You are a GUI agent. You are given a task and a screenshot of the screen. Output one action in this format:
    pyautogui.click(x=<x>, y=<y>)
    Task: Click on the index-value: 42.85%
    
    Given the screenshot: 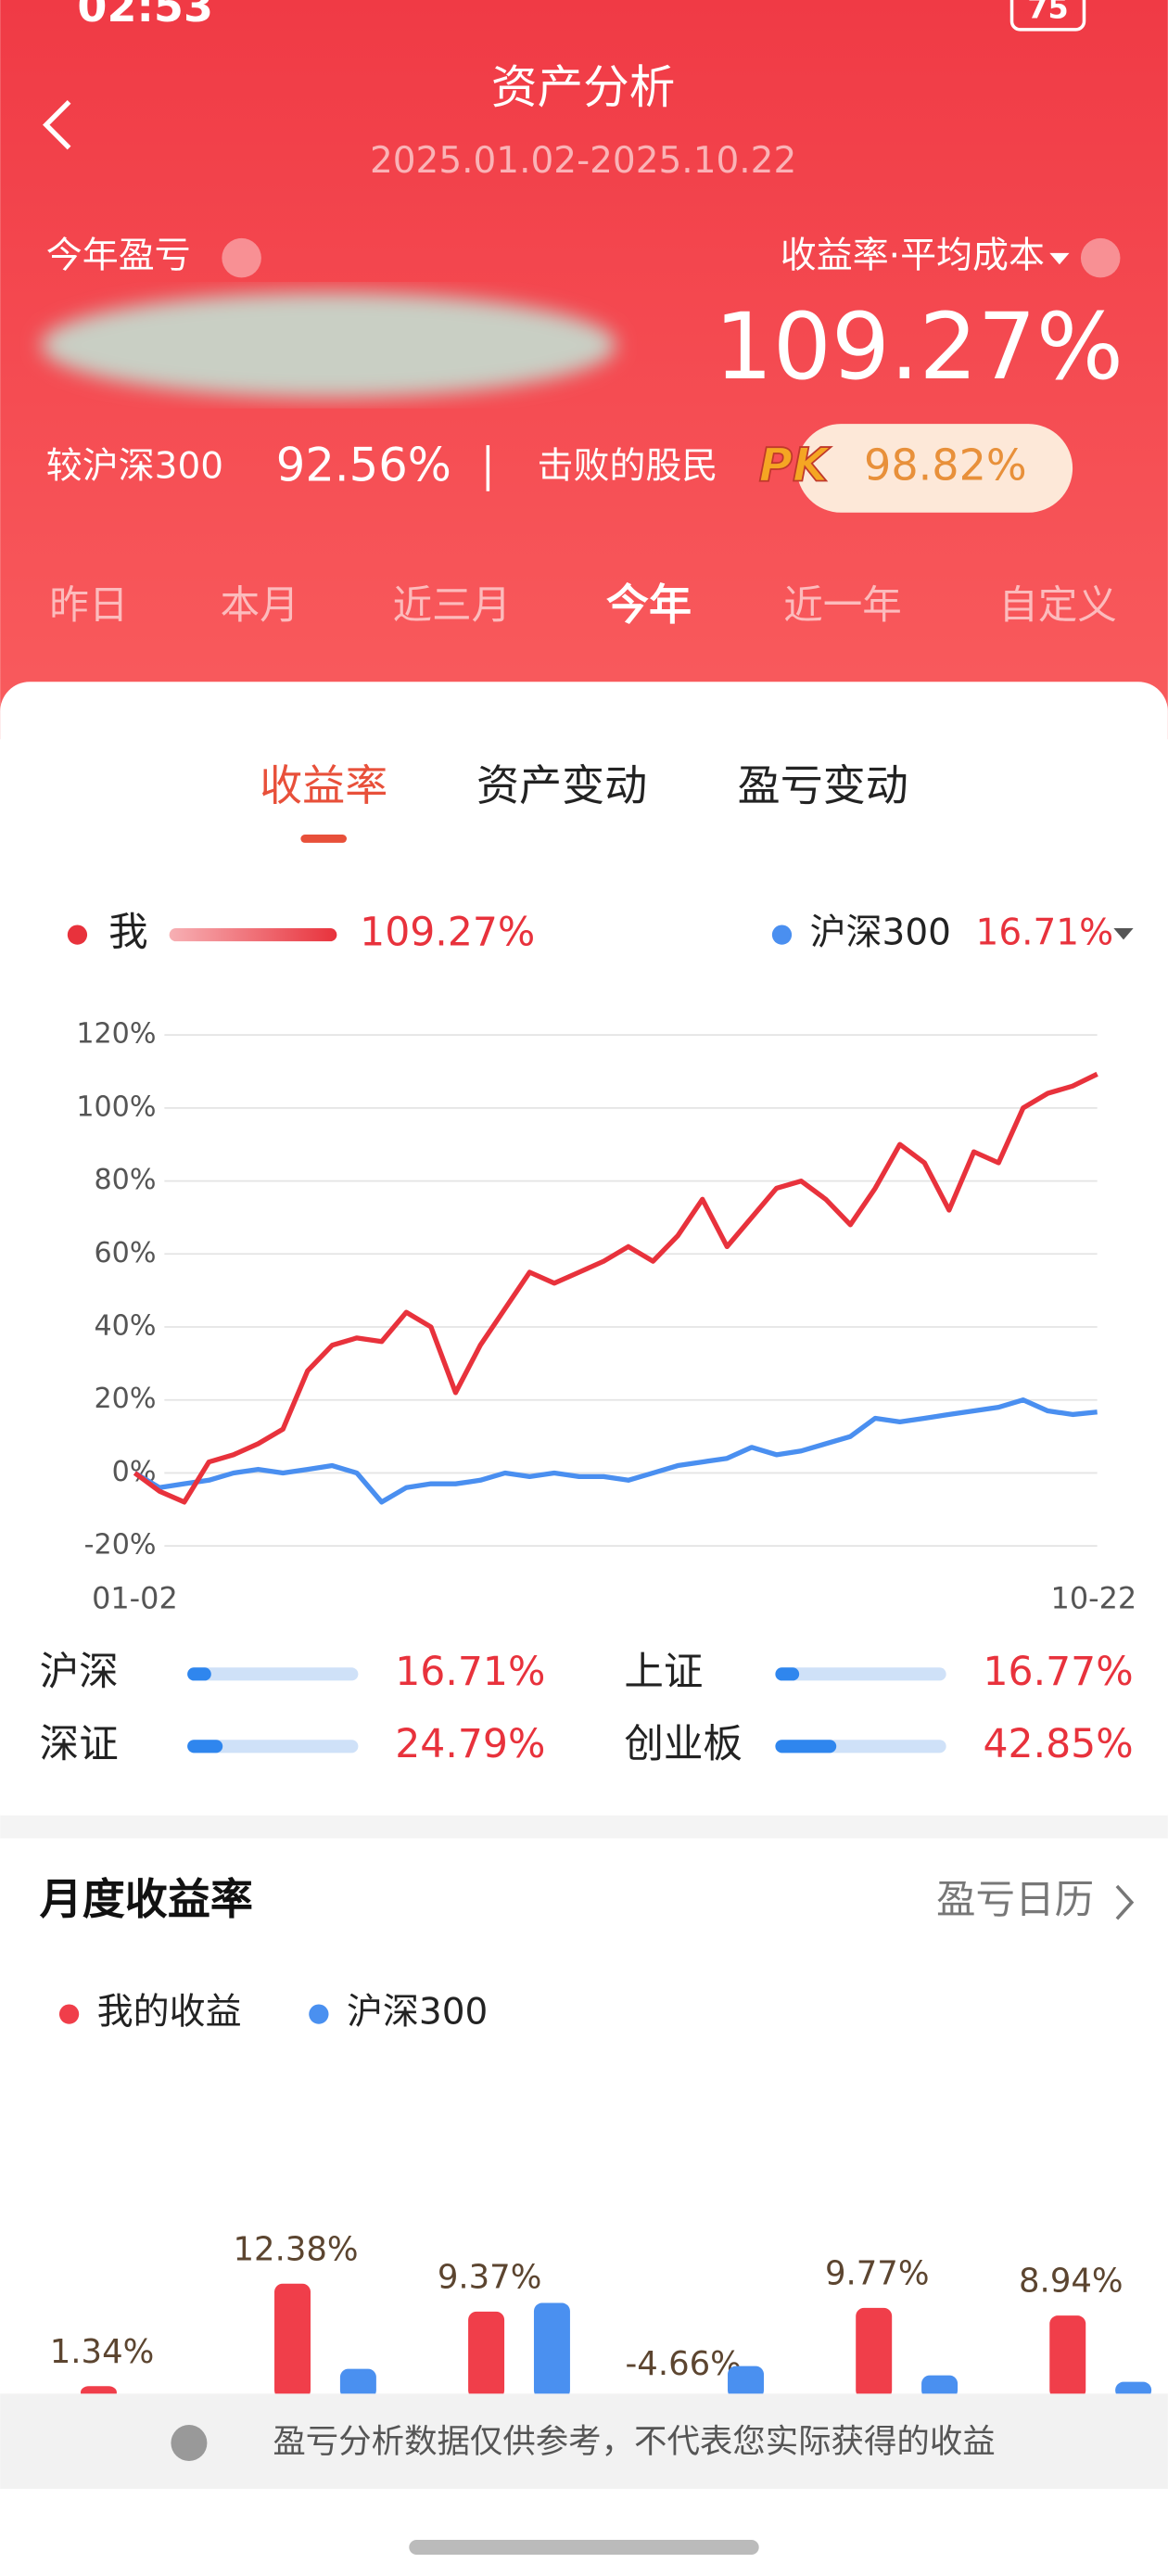 What is the action you would take?
    pyautogui.click(x=1059, y=1745)
    